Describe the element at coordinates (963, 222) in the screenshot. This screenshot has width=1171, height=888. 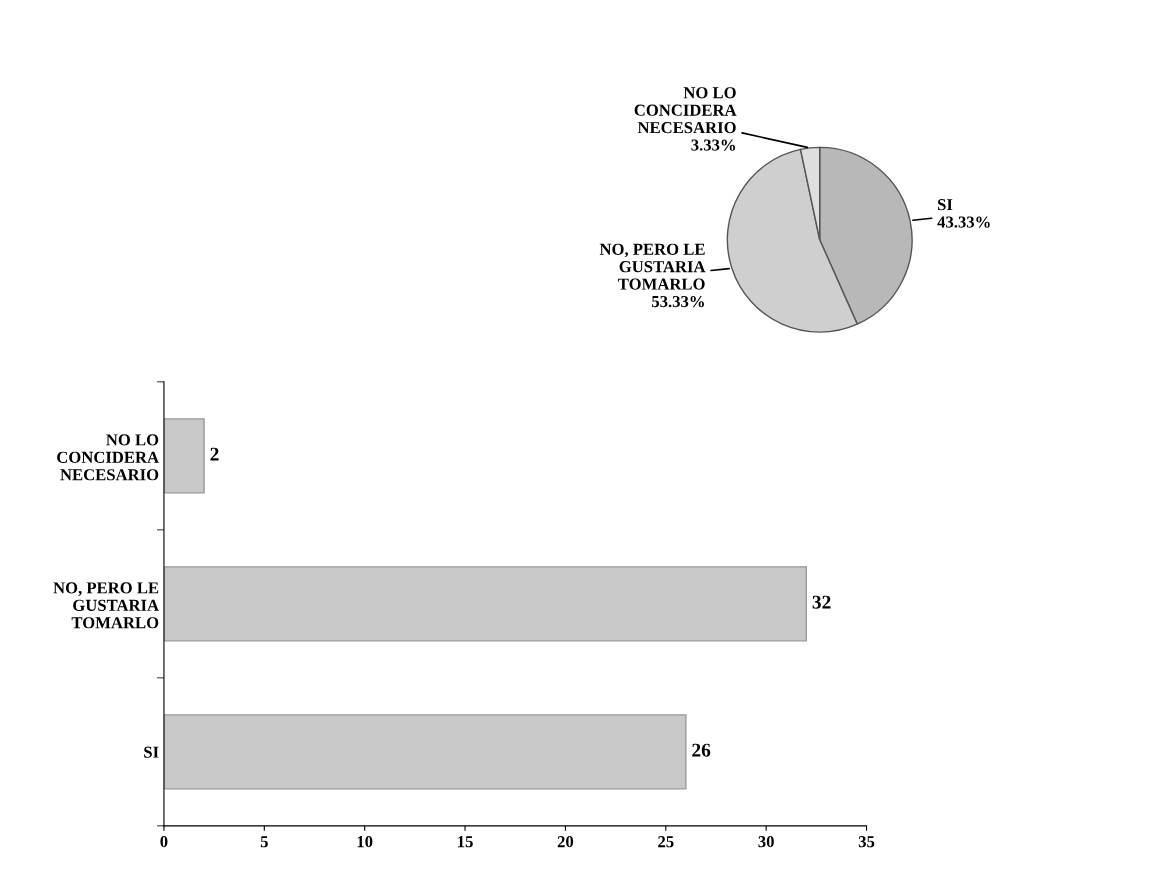
I see `data-label: 43.33%` at that location.